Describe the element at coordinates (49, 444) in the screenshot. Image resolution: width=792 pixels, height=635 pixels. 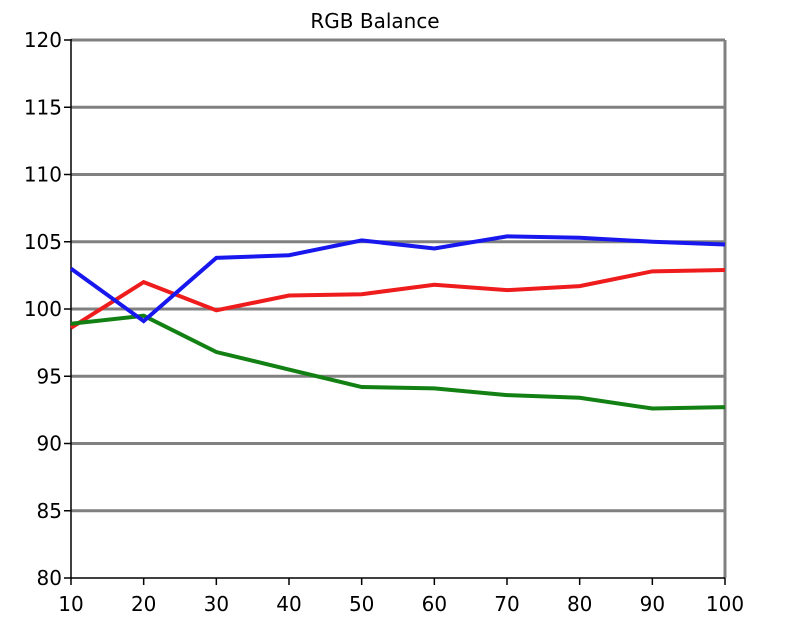
I see `y-tick-label: 90` at that location.